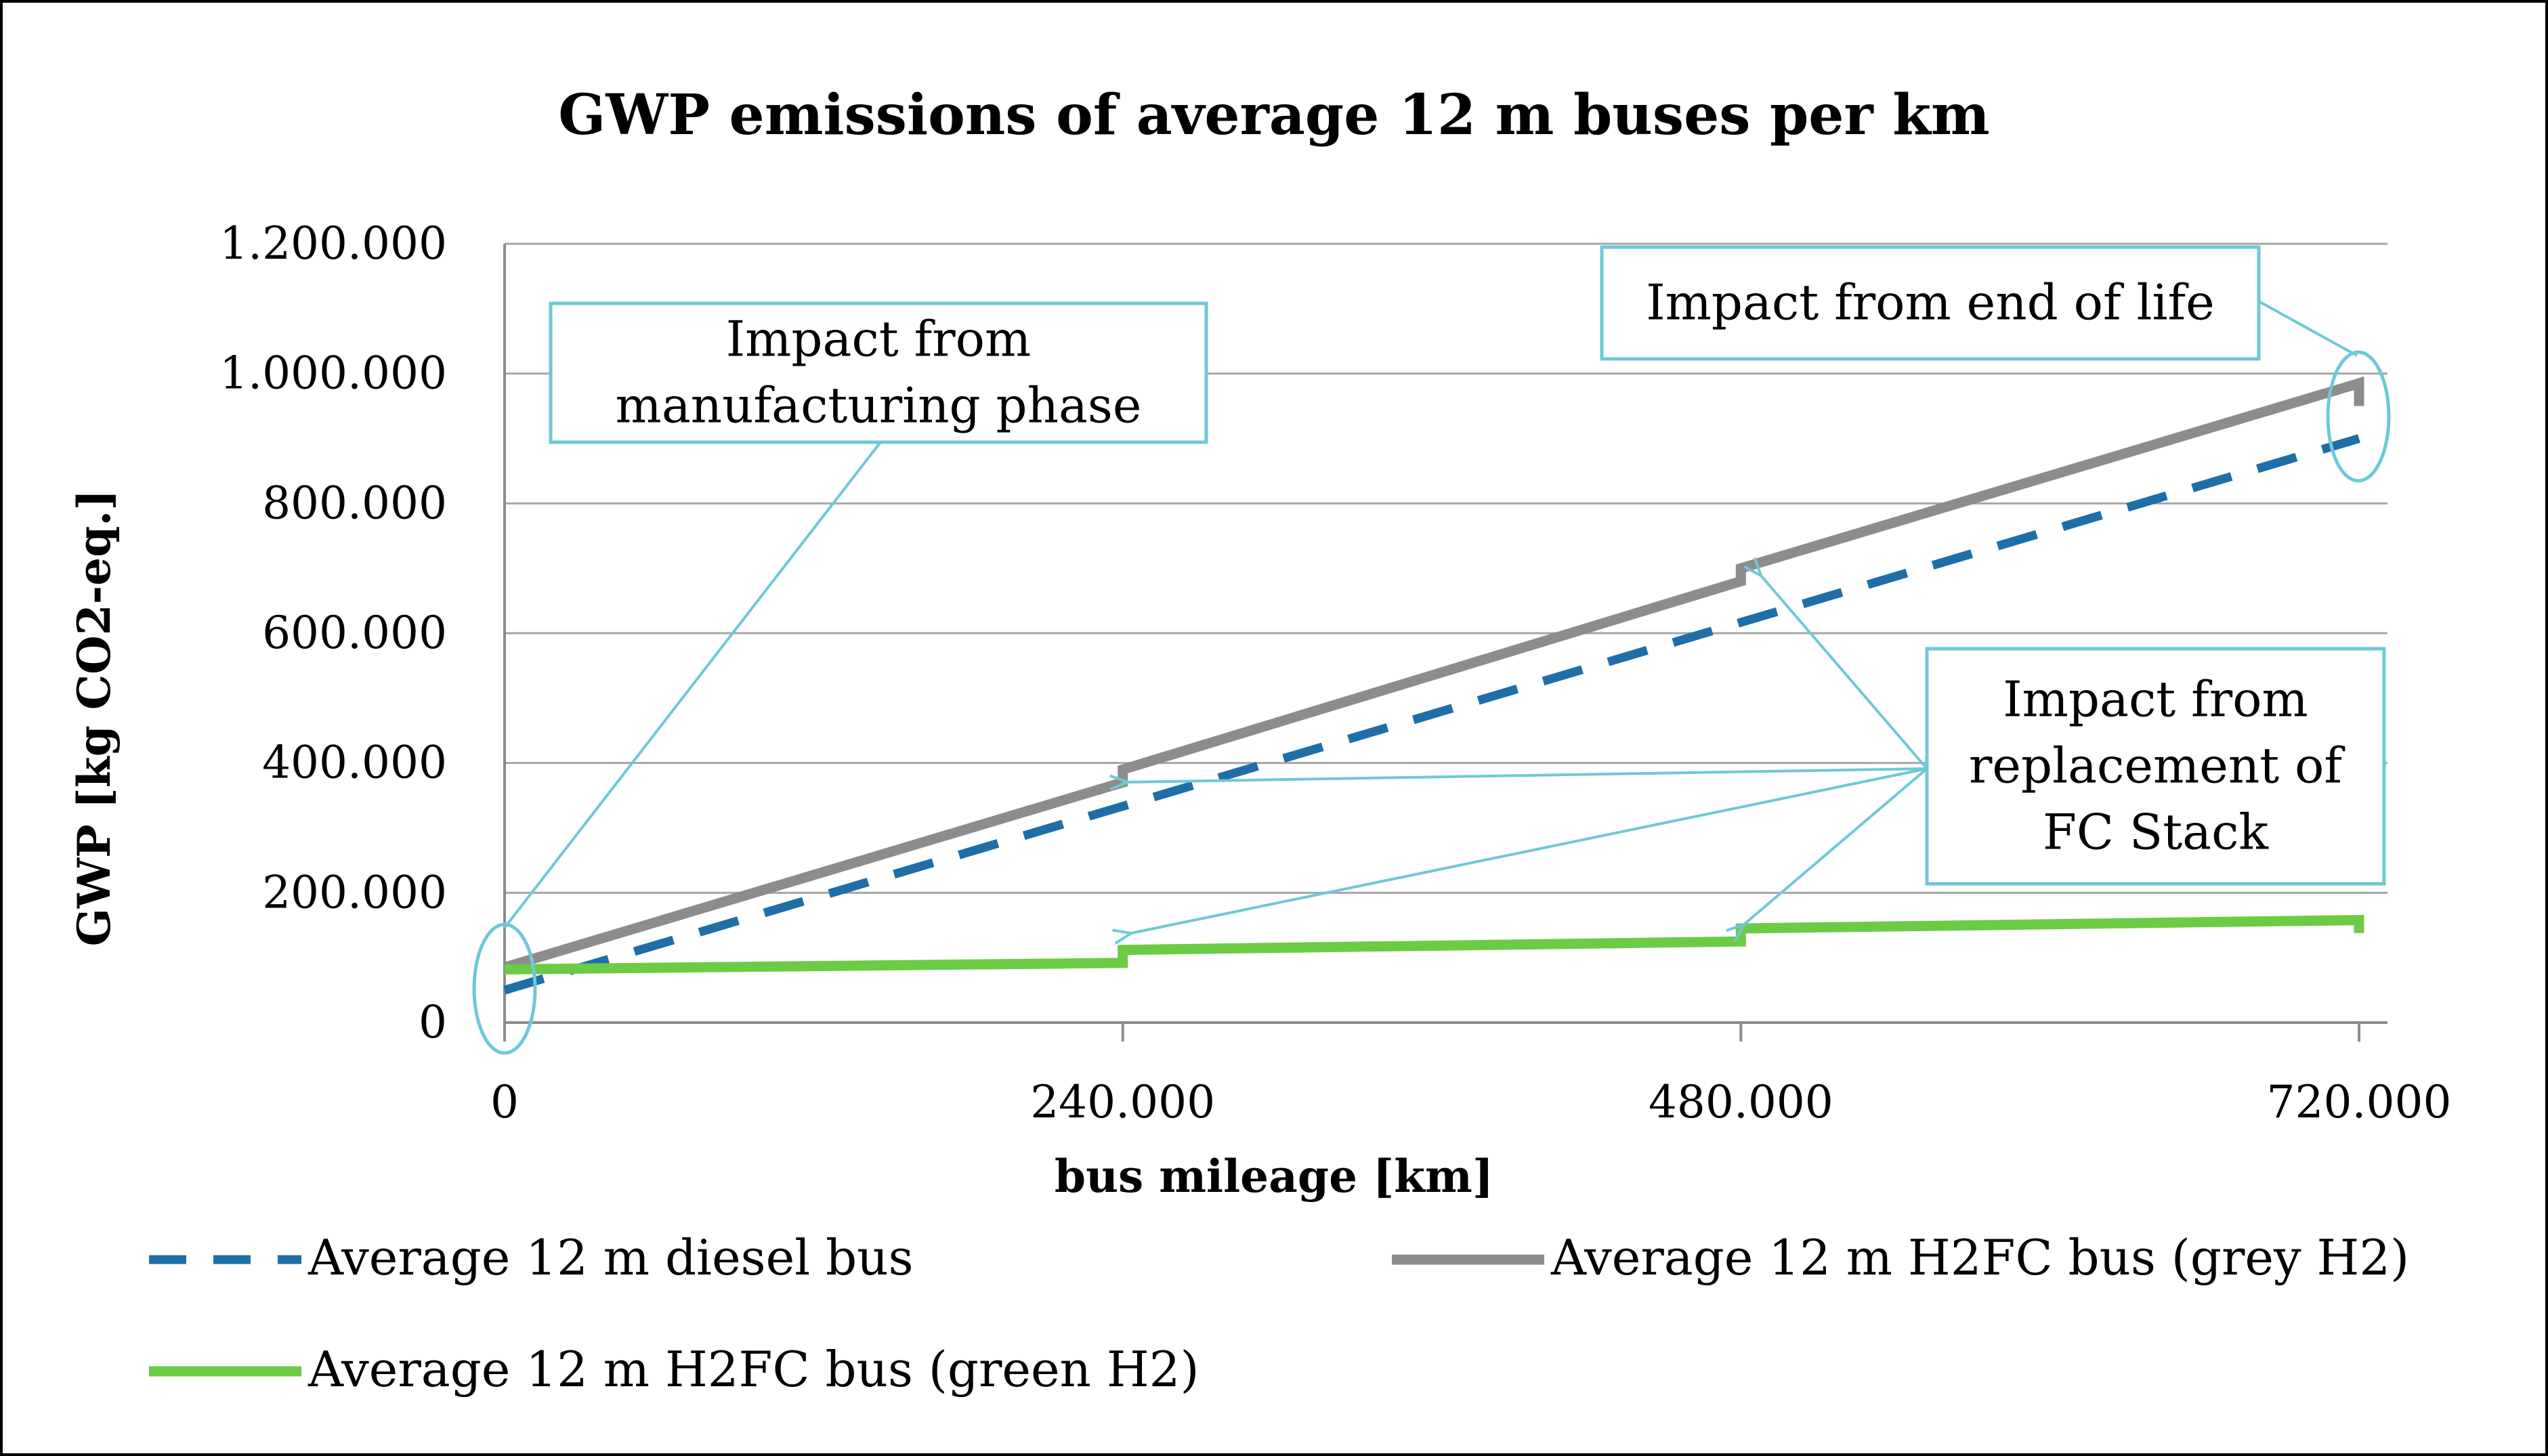 The image size is (2548, 1456). Describe the element at coordinates (333, 374) in the screenshot. I see `y-tick-label: 1.000.000` at that location.